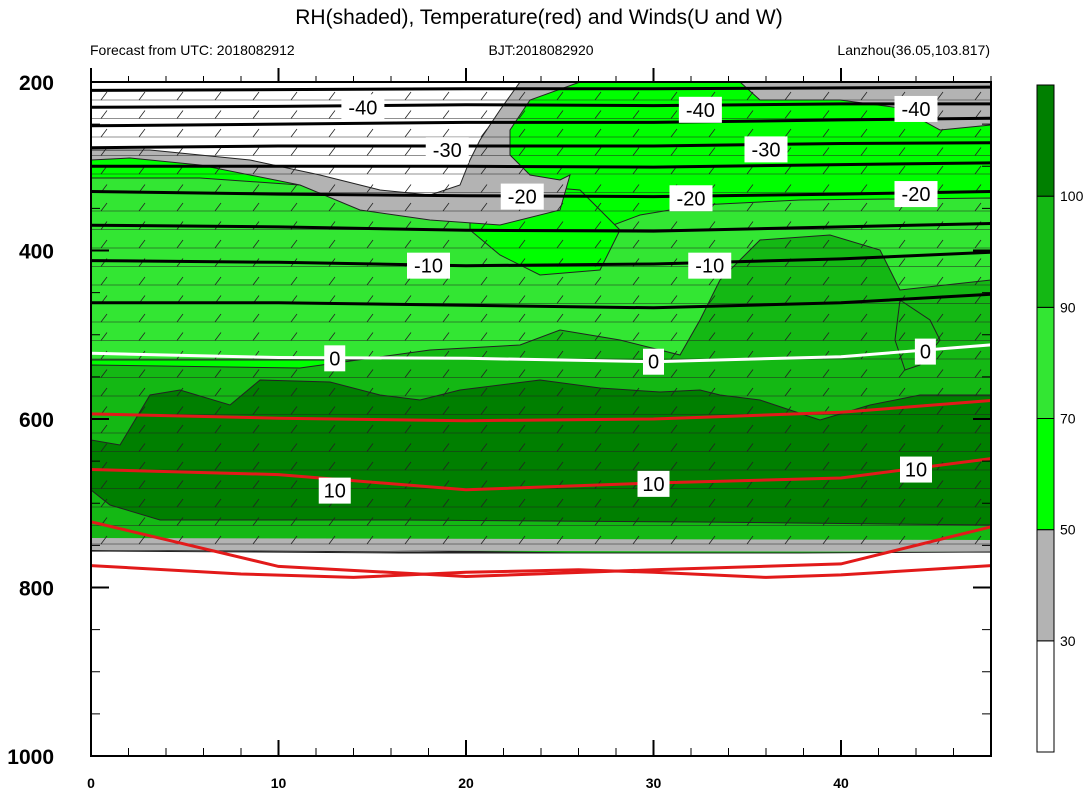 The height and width of the screenshot is (806, 1087). Describe the element at coordinates (841, 783) in the screenshot. I see `x-tick-label: 40` at that location.